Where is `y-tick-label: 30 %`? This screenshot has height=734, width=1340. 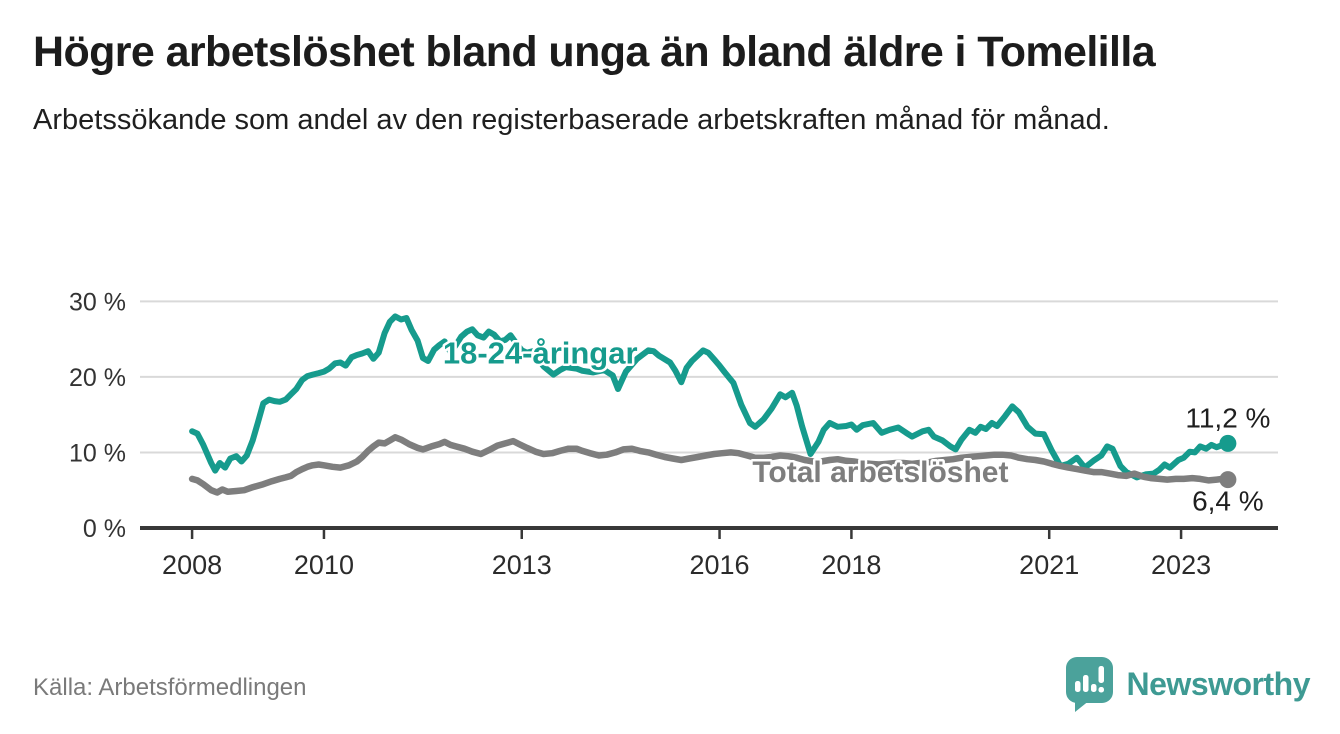
y-tick-label: 30 % is located at coordinates (97, 302).